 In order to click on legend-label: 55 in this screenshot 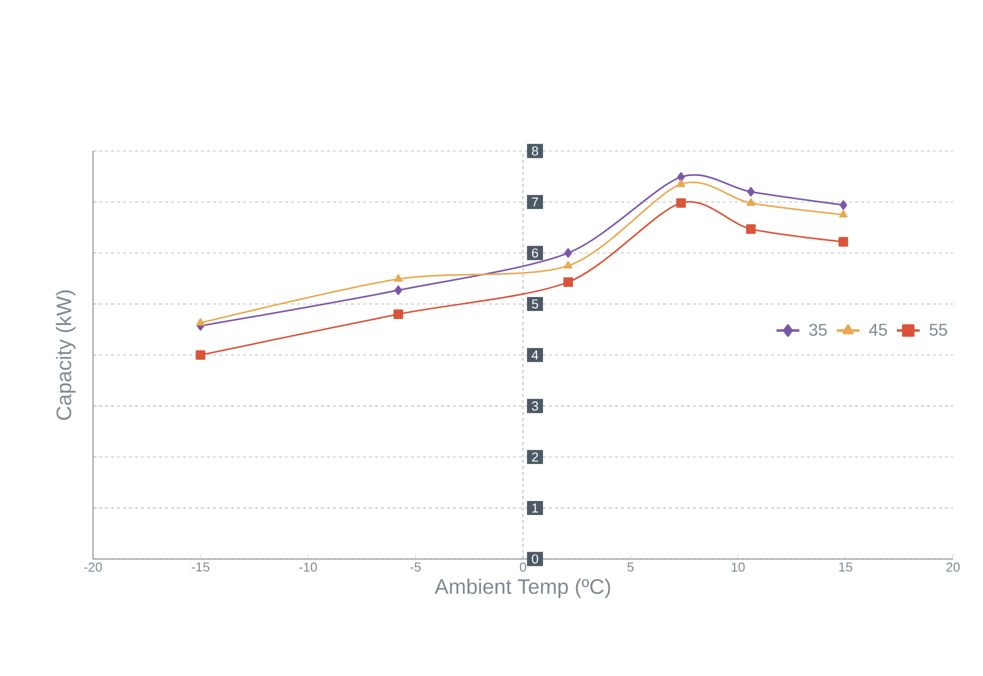, I will do `click(939, 330)`.